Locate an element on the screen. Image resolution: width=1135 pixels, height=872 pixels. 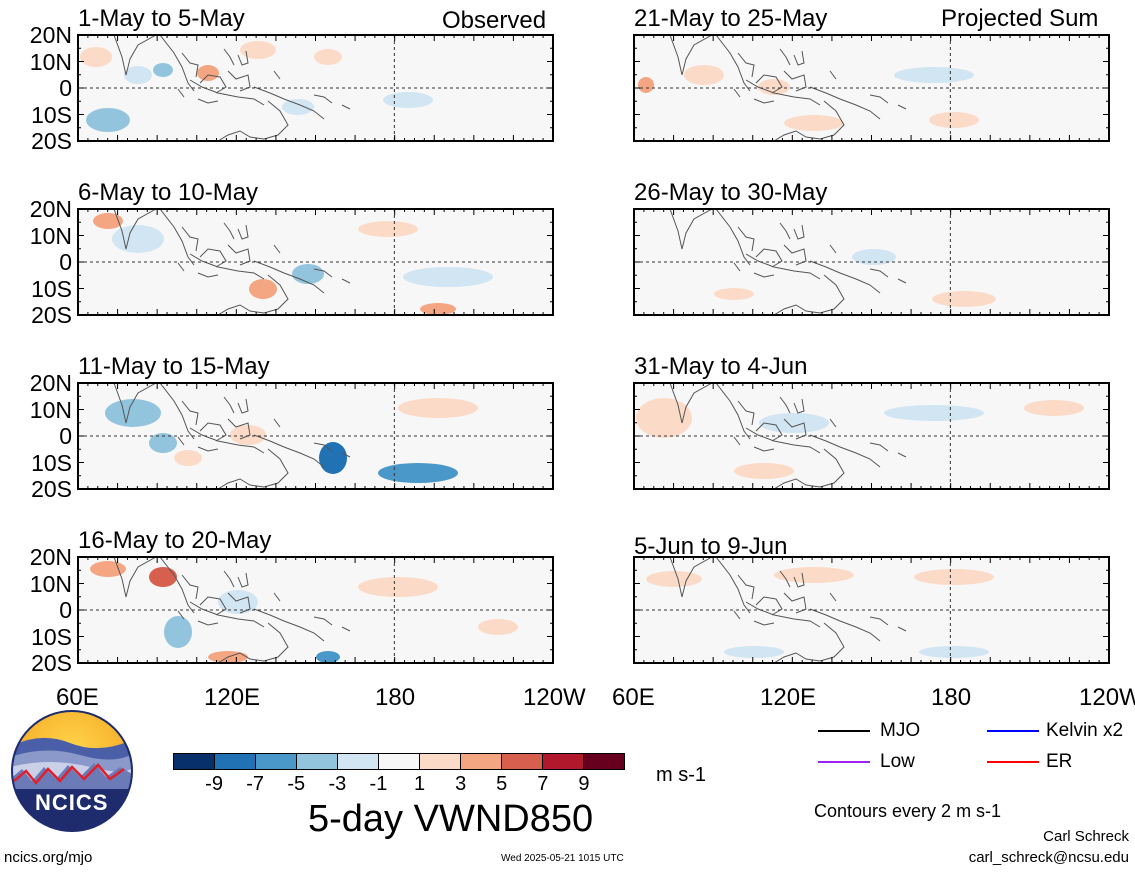
map-panel-11-may-to-15-may is located at coordinates (315, 436).